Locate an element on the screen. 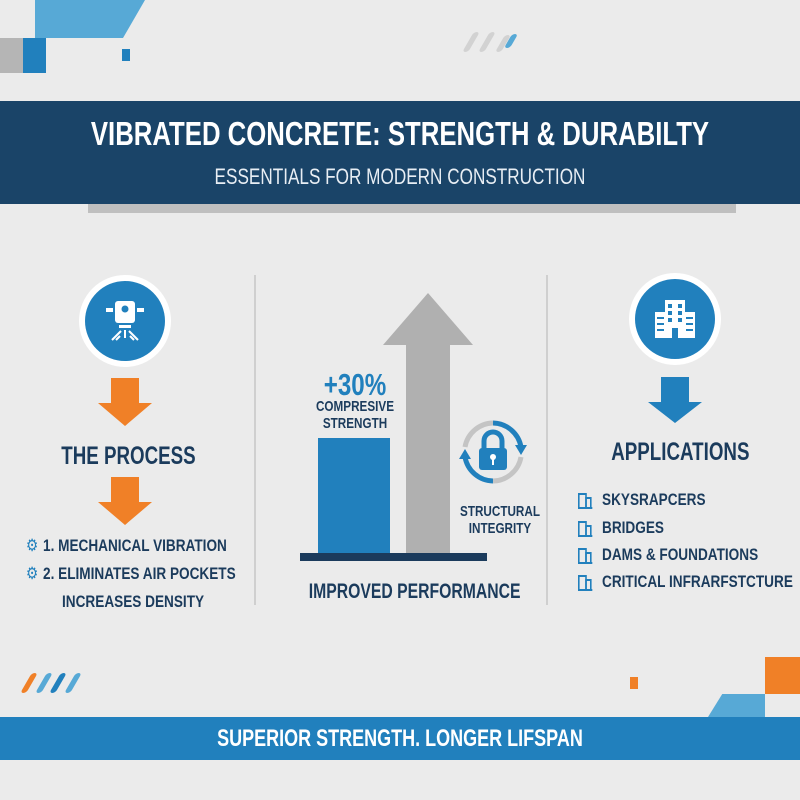  application-item: BRIDGES is located at coordinates (621, 528).